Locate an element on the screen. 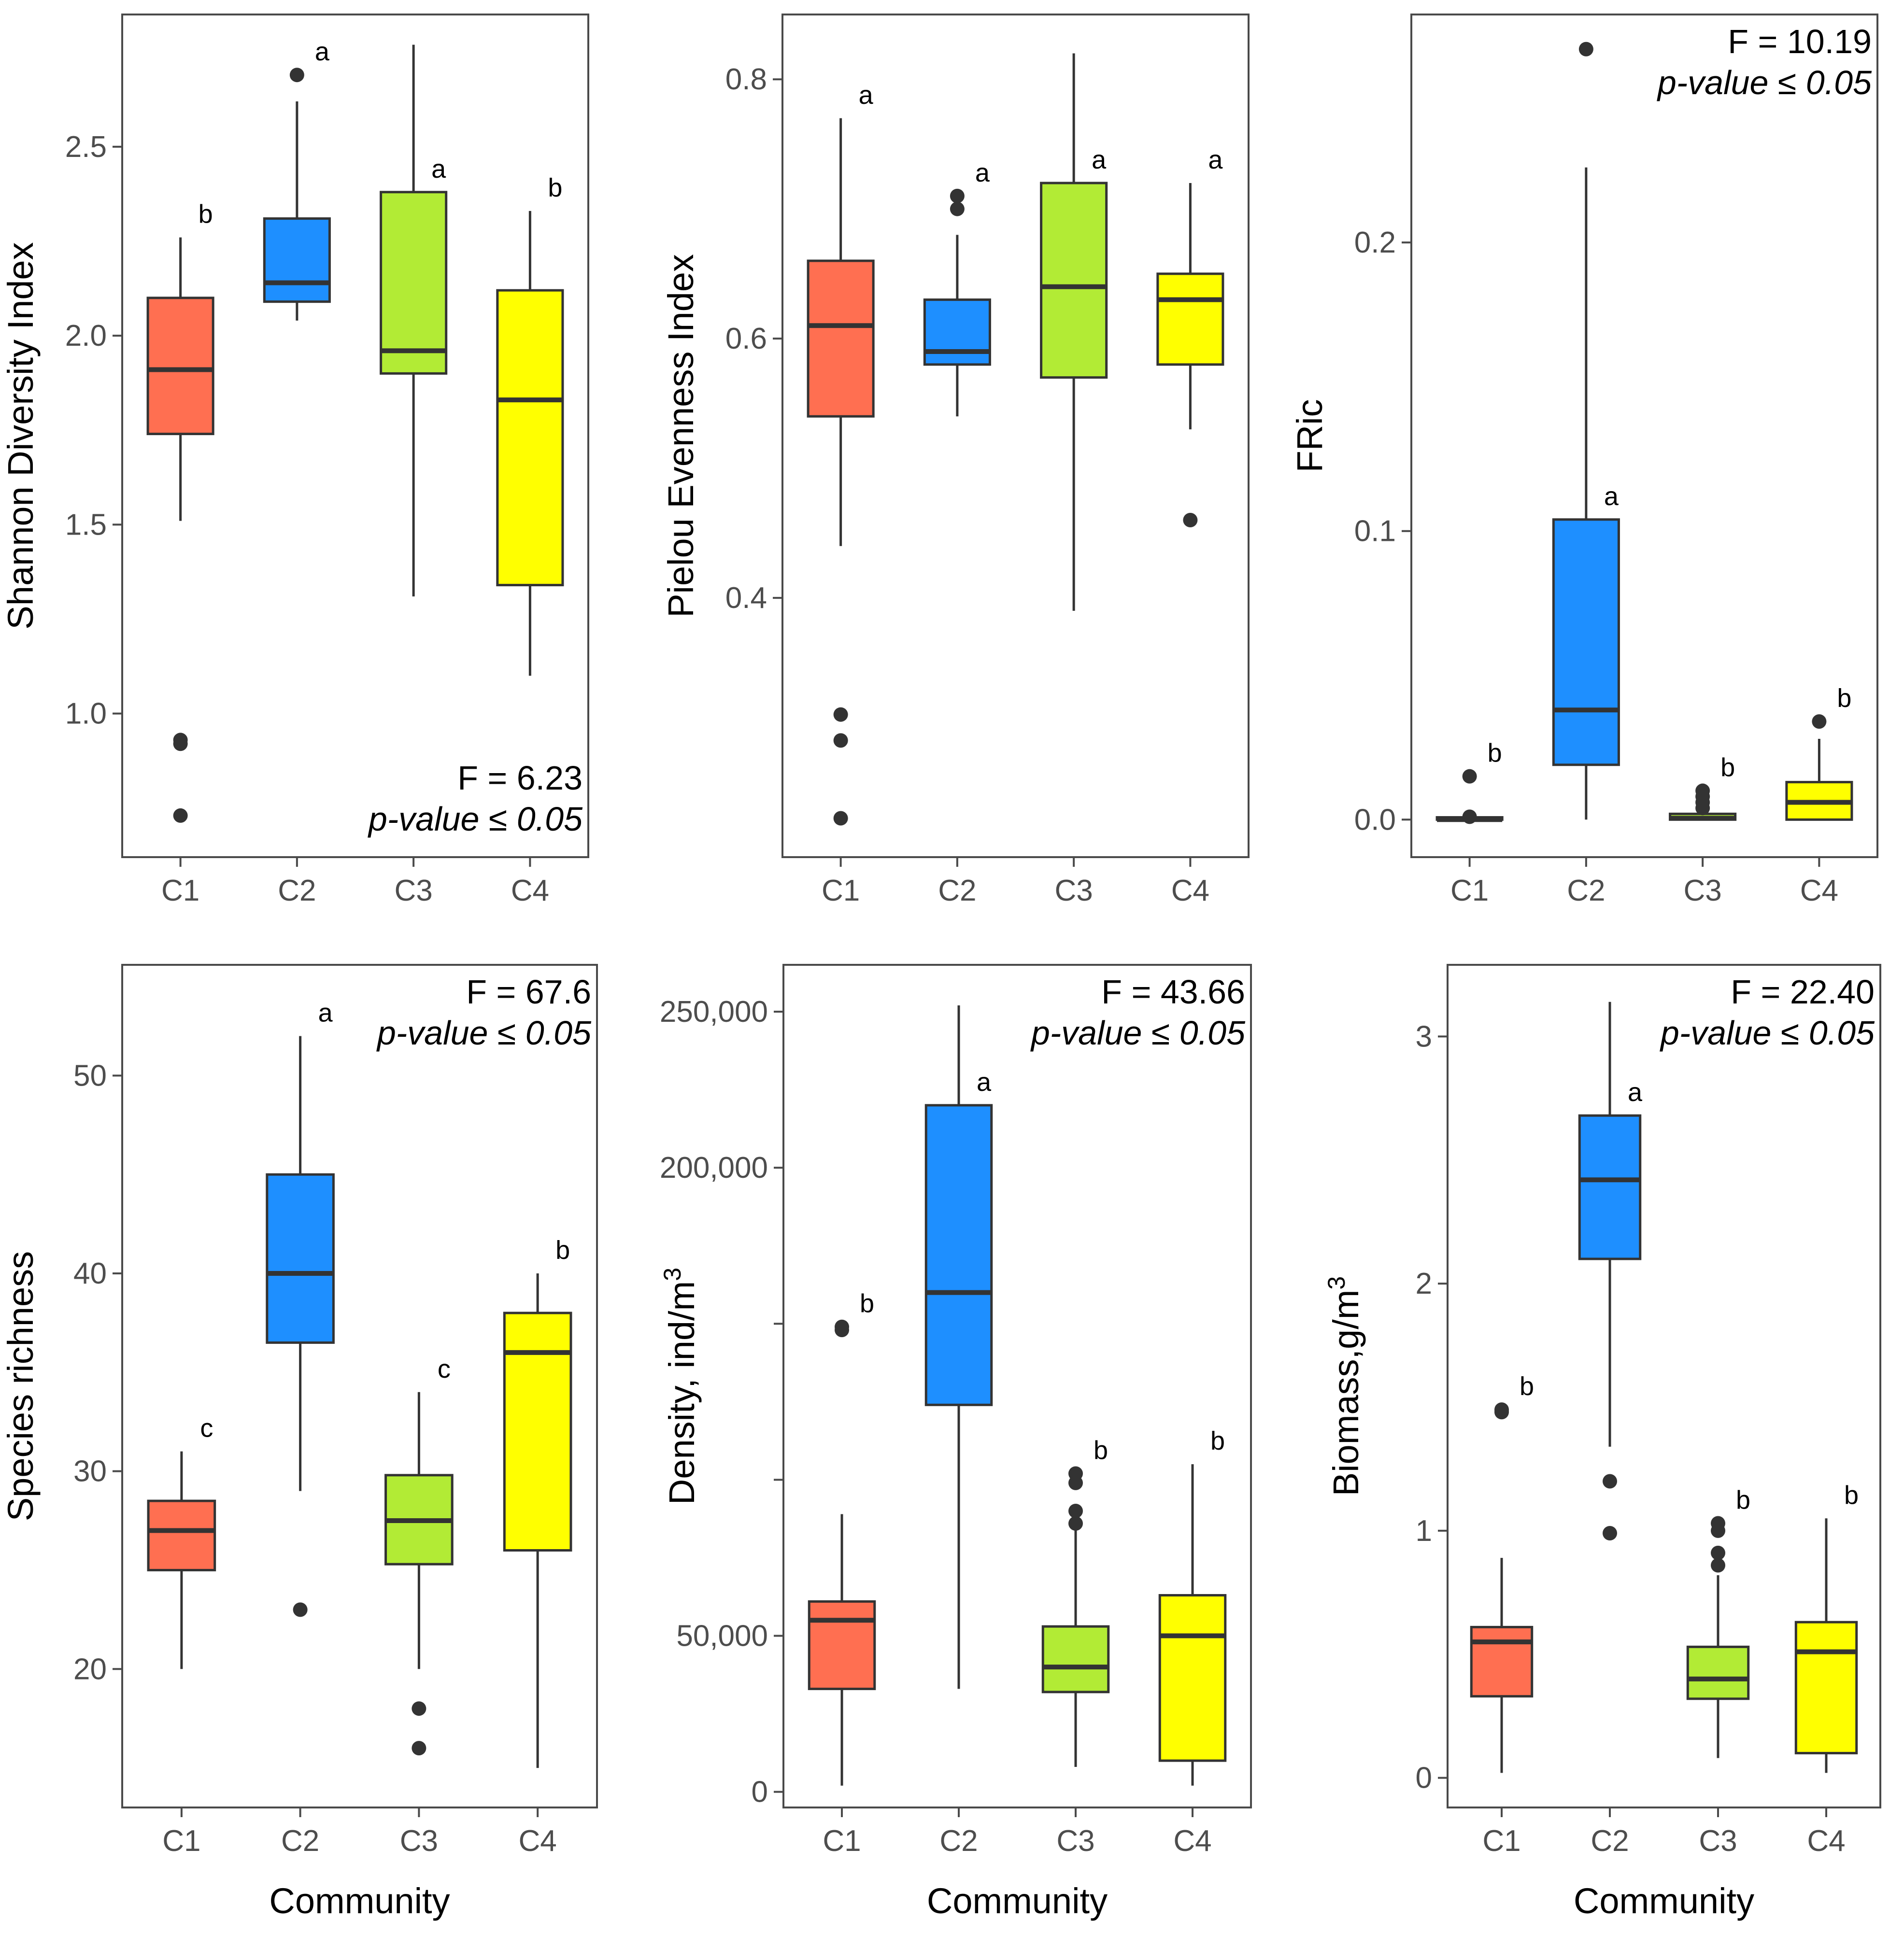 Image resolution: width=1904 pixels, height=1934 pixels. panel-bottom-left-ytick-label: 30 is located at coordinates (90, 1471).